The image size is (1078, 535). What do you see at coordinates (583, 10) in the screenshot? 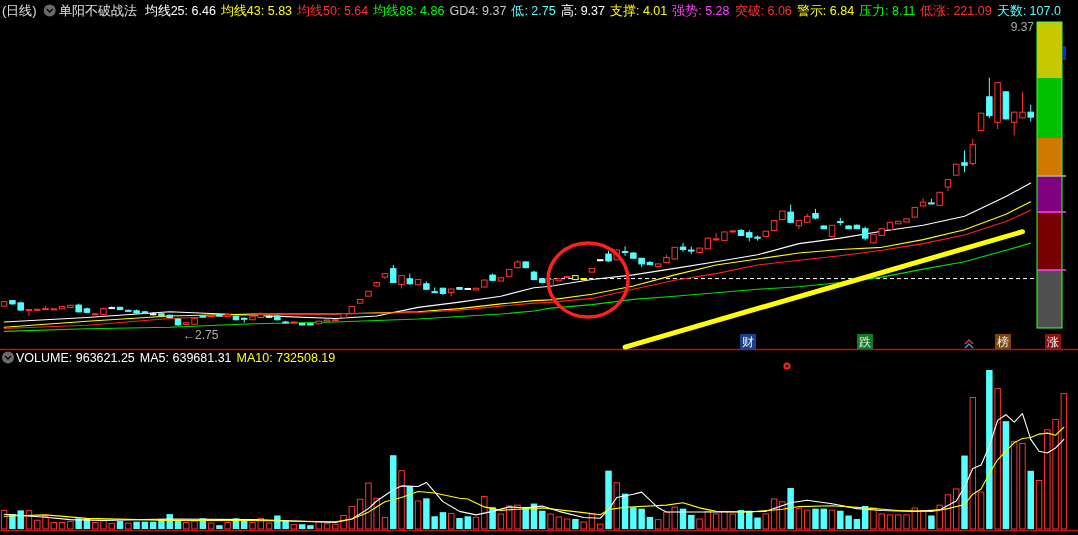
I see `text: 高: 9.37` at bounding box center [583, 10].